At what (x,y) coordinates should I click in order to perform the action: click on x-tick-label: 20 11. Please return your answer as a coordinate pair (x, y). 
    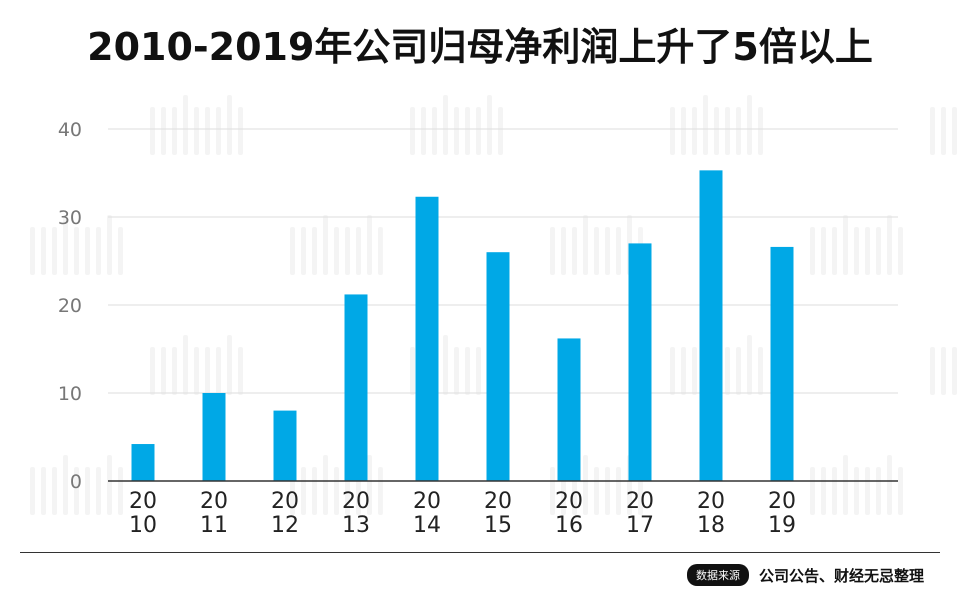
    Looking at the image, I should click on (214, 513).